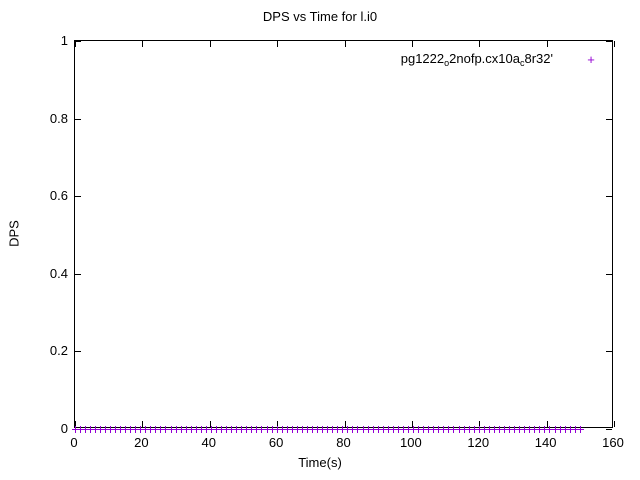  Describe the element at coordinates (64, 428) in the screenshot. I see `y-tick-label: 0` at that location.